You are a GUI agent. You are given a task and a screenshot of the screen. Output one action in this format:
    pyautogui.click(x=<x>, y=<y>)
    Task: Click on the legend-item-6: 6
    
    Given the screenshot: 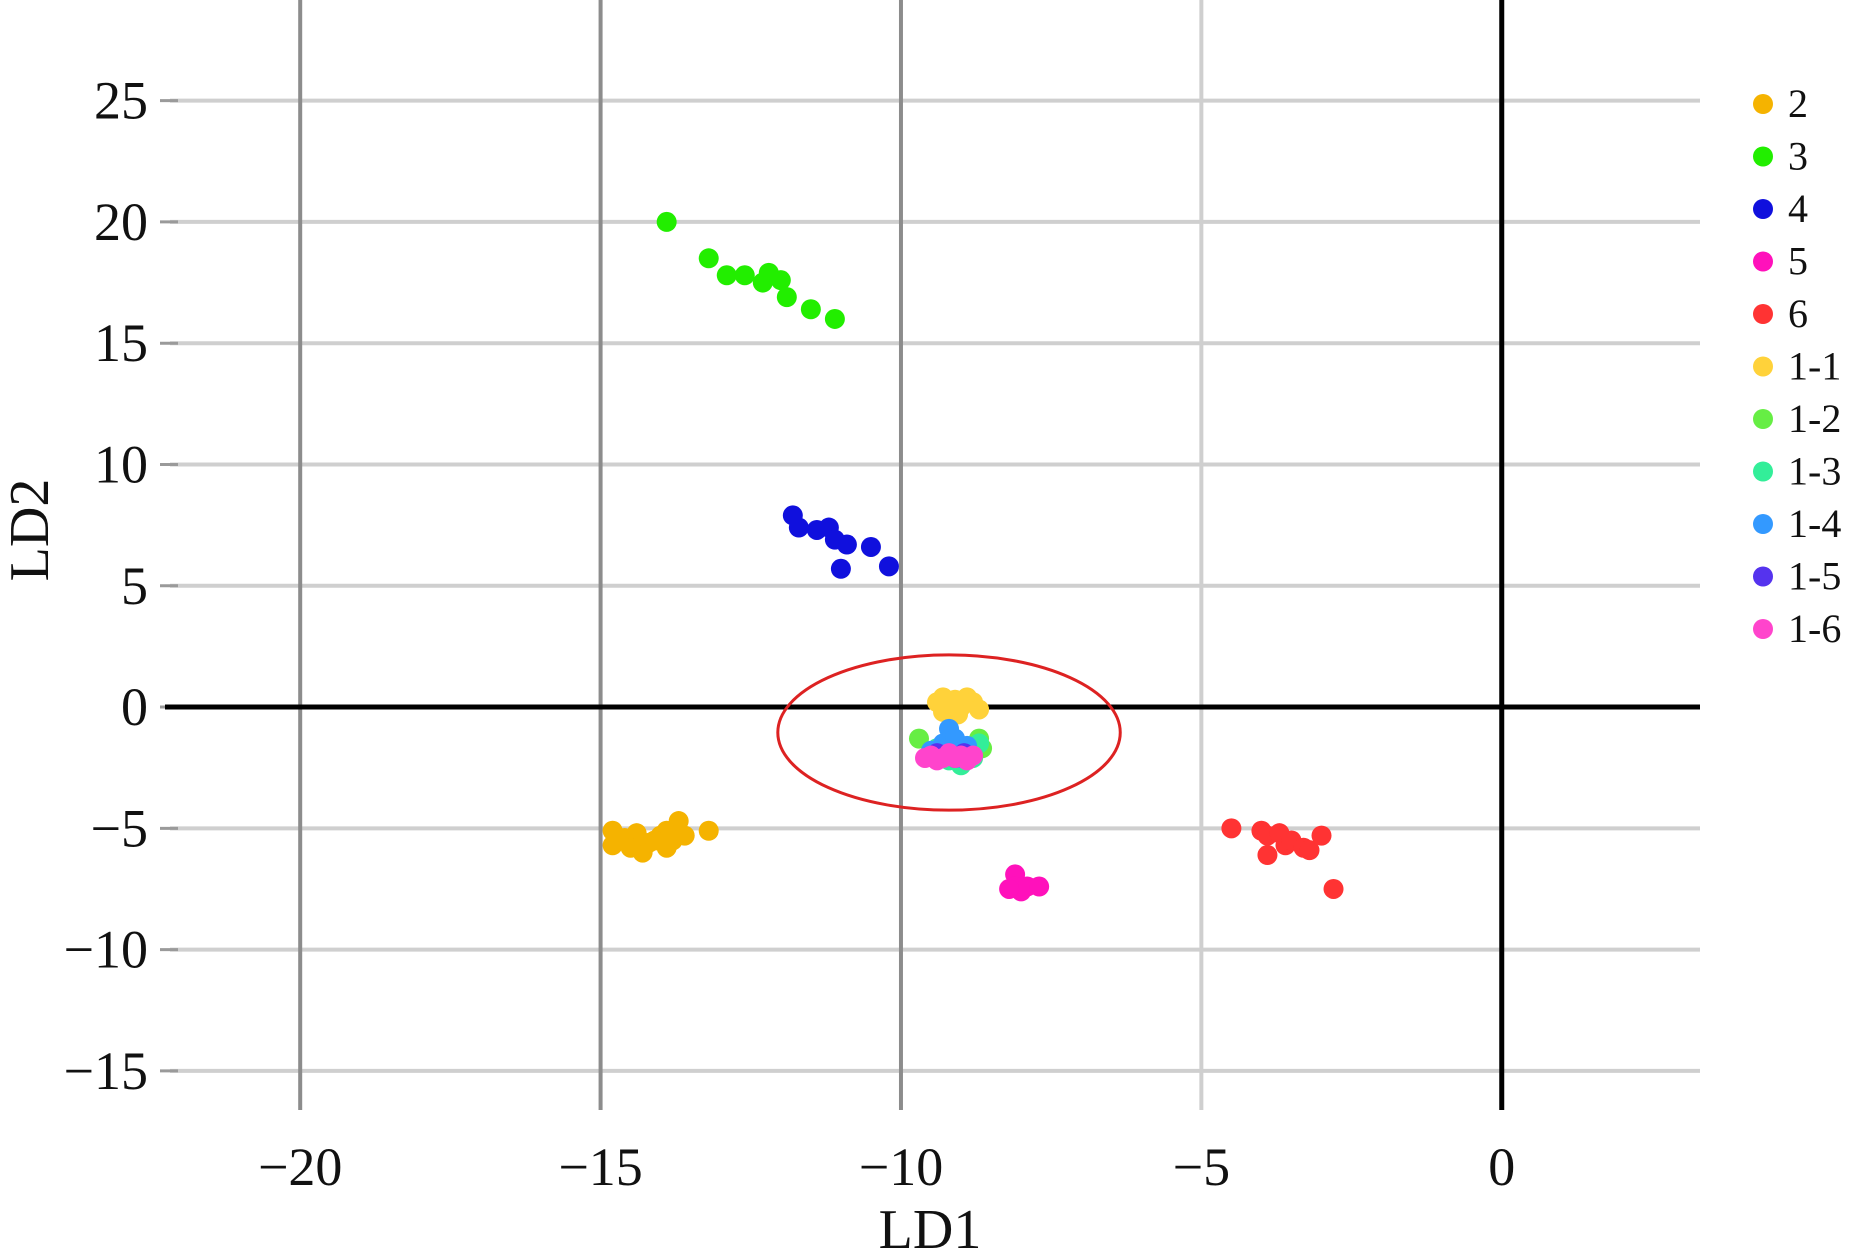 What is the action you would take?
    pyautogui.click(x=1780, y=313)
    